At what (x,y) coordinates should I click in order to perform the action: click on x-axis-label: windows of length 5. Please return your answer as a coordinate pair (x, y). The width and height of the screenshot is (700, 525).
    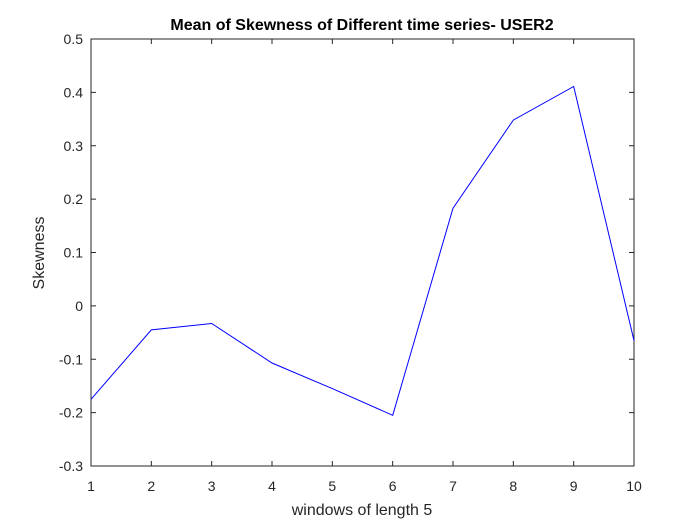
    Looking at the image, I should click on (362, 510).